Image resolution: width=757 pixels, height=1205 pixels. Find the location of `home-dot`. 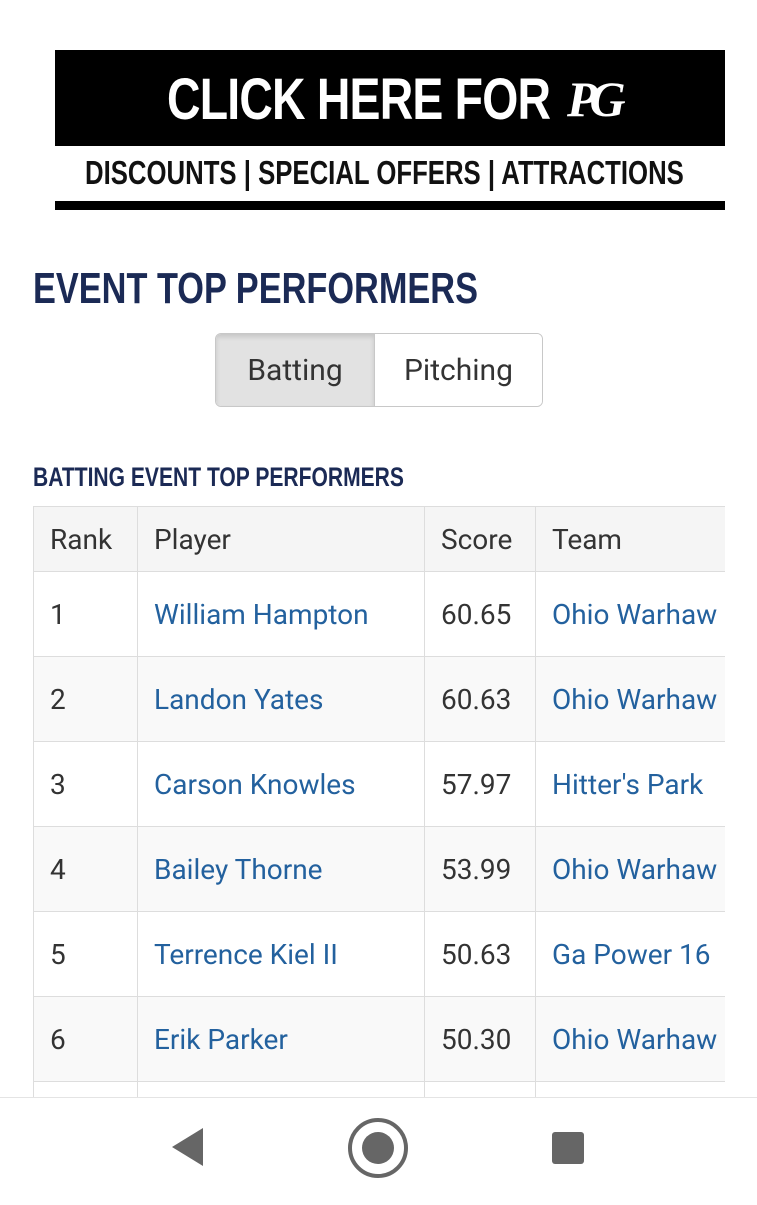

home-dot is located at coordinates (378, 1148).